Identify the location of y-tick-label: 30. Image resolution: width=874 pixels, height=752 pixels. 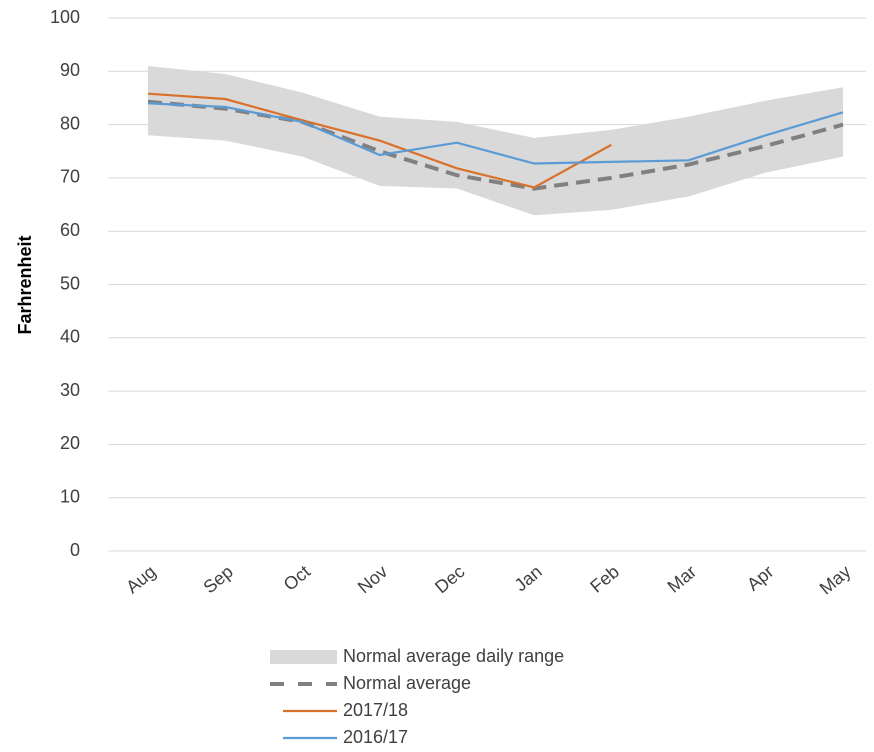
(70, 390).